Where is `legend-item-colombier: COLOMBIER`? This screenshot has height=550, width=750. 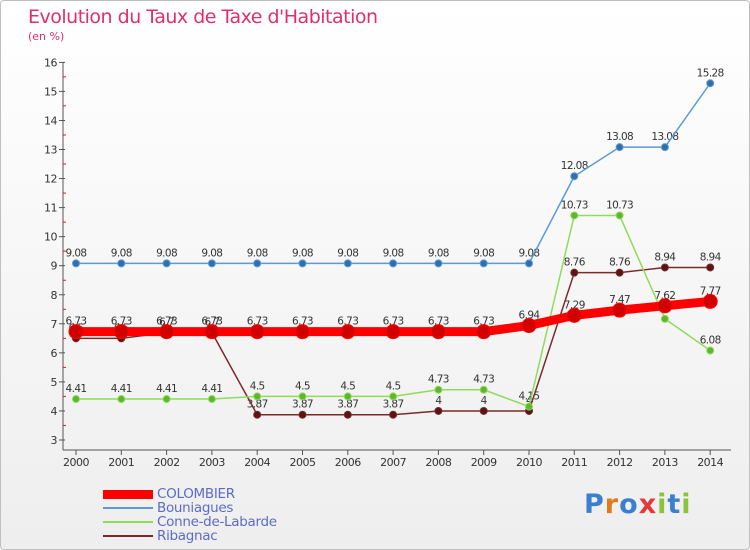 legend-item-colombier: COLOMBIER is located at coordinates (190, 494).